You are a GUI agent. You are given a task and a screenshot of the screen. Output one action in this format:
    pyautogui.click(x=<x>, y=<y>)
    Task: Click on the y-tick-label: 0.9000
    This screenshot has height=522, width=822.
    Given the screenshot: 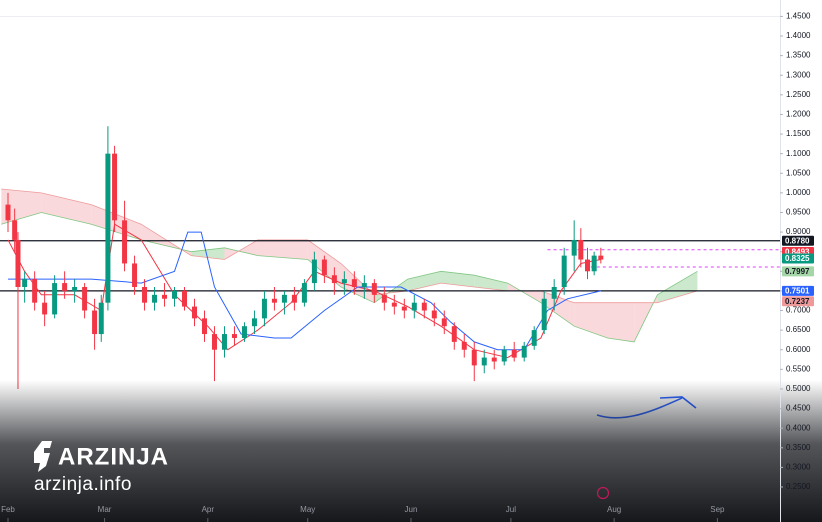 What is the action you would take?
    pyautogui.click(x=798, y=231)
    